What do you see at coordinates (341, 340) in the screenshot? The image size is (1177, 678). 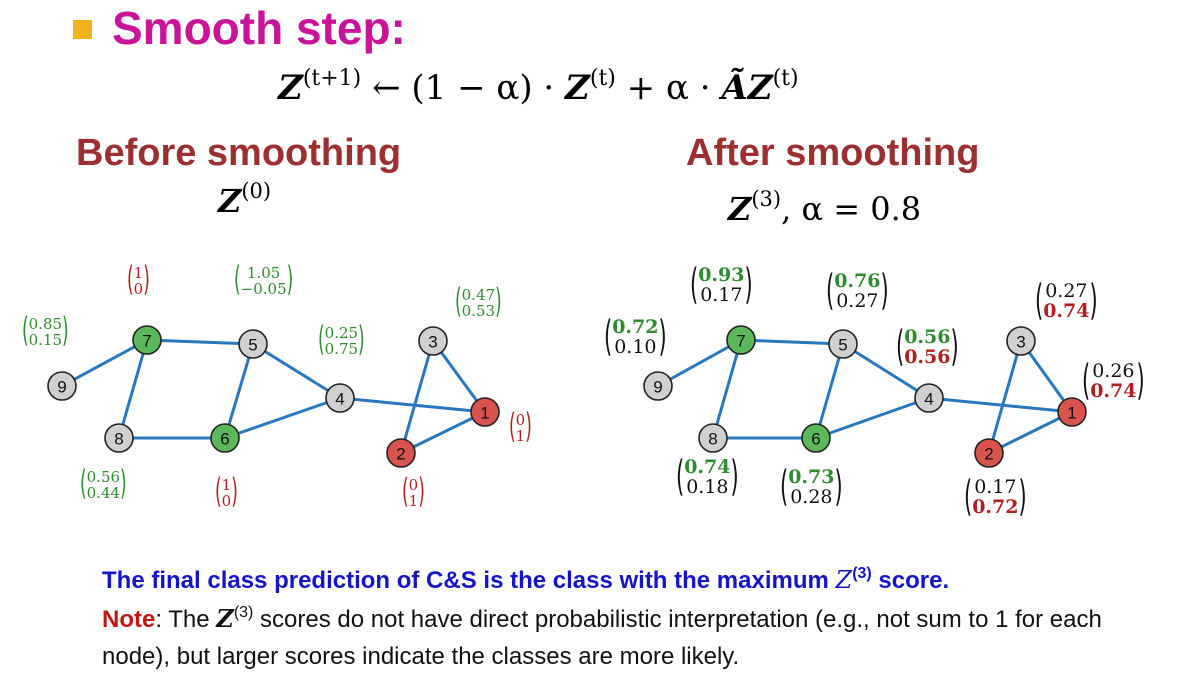 I see `before-score-node4: (0.25 0.75)` at bounding box center [341, 340].